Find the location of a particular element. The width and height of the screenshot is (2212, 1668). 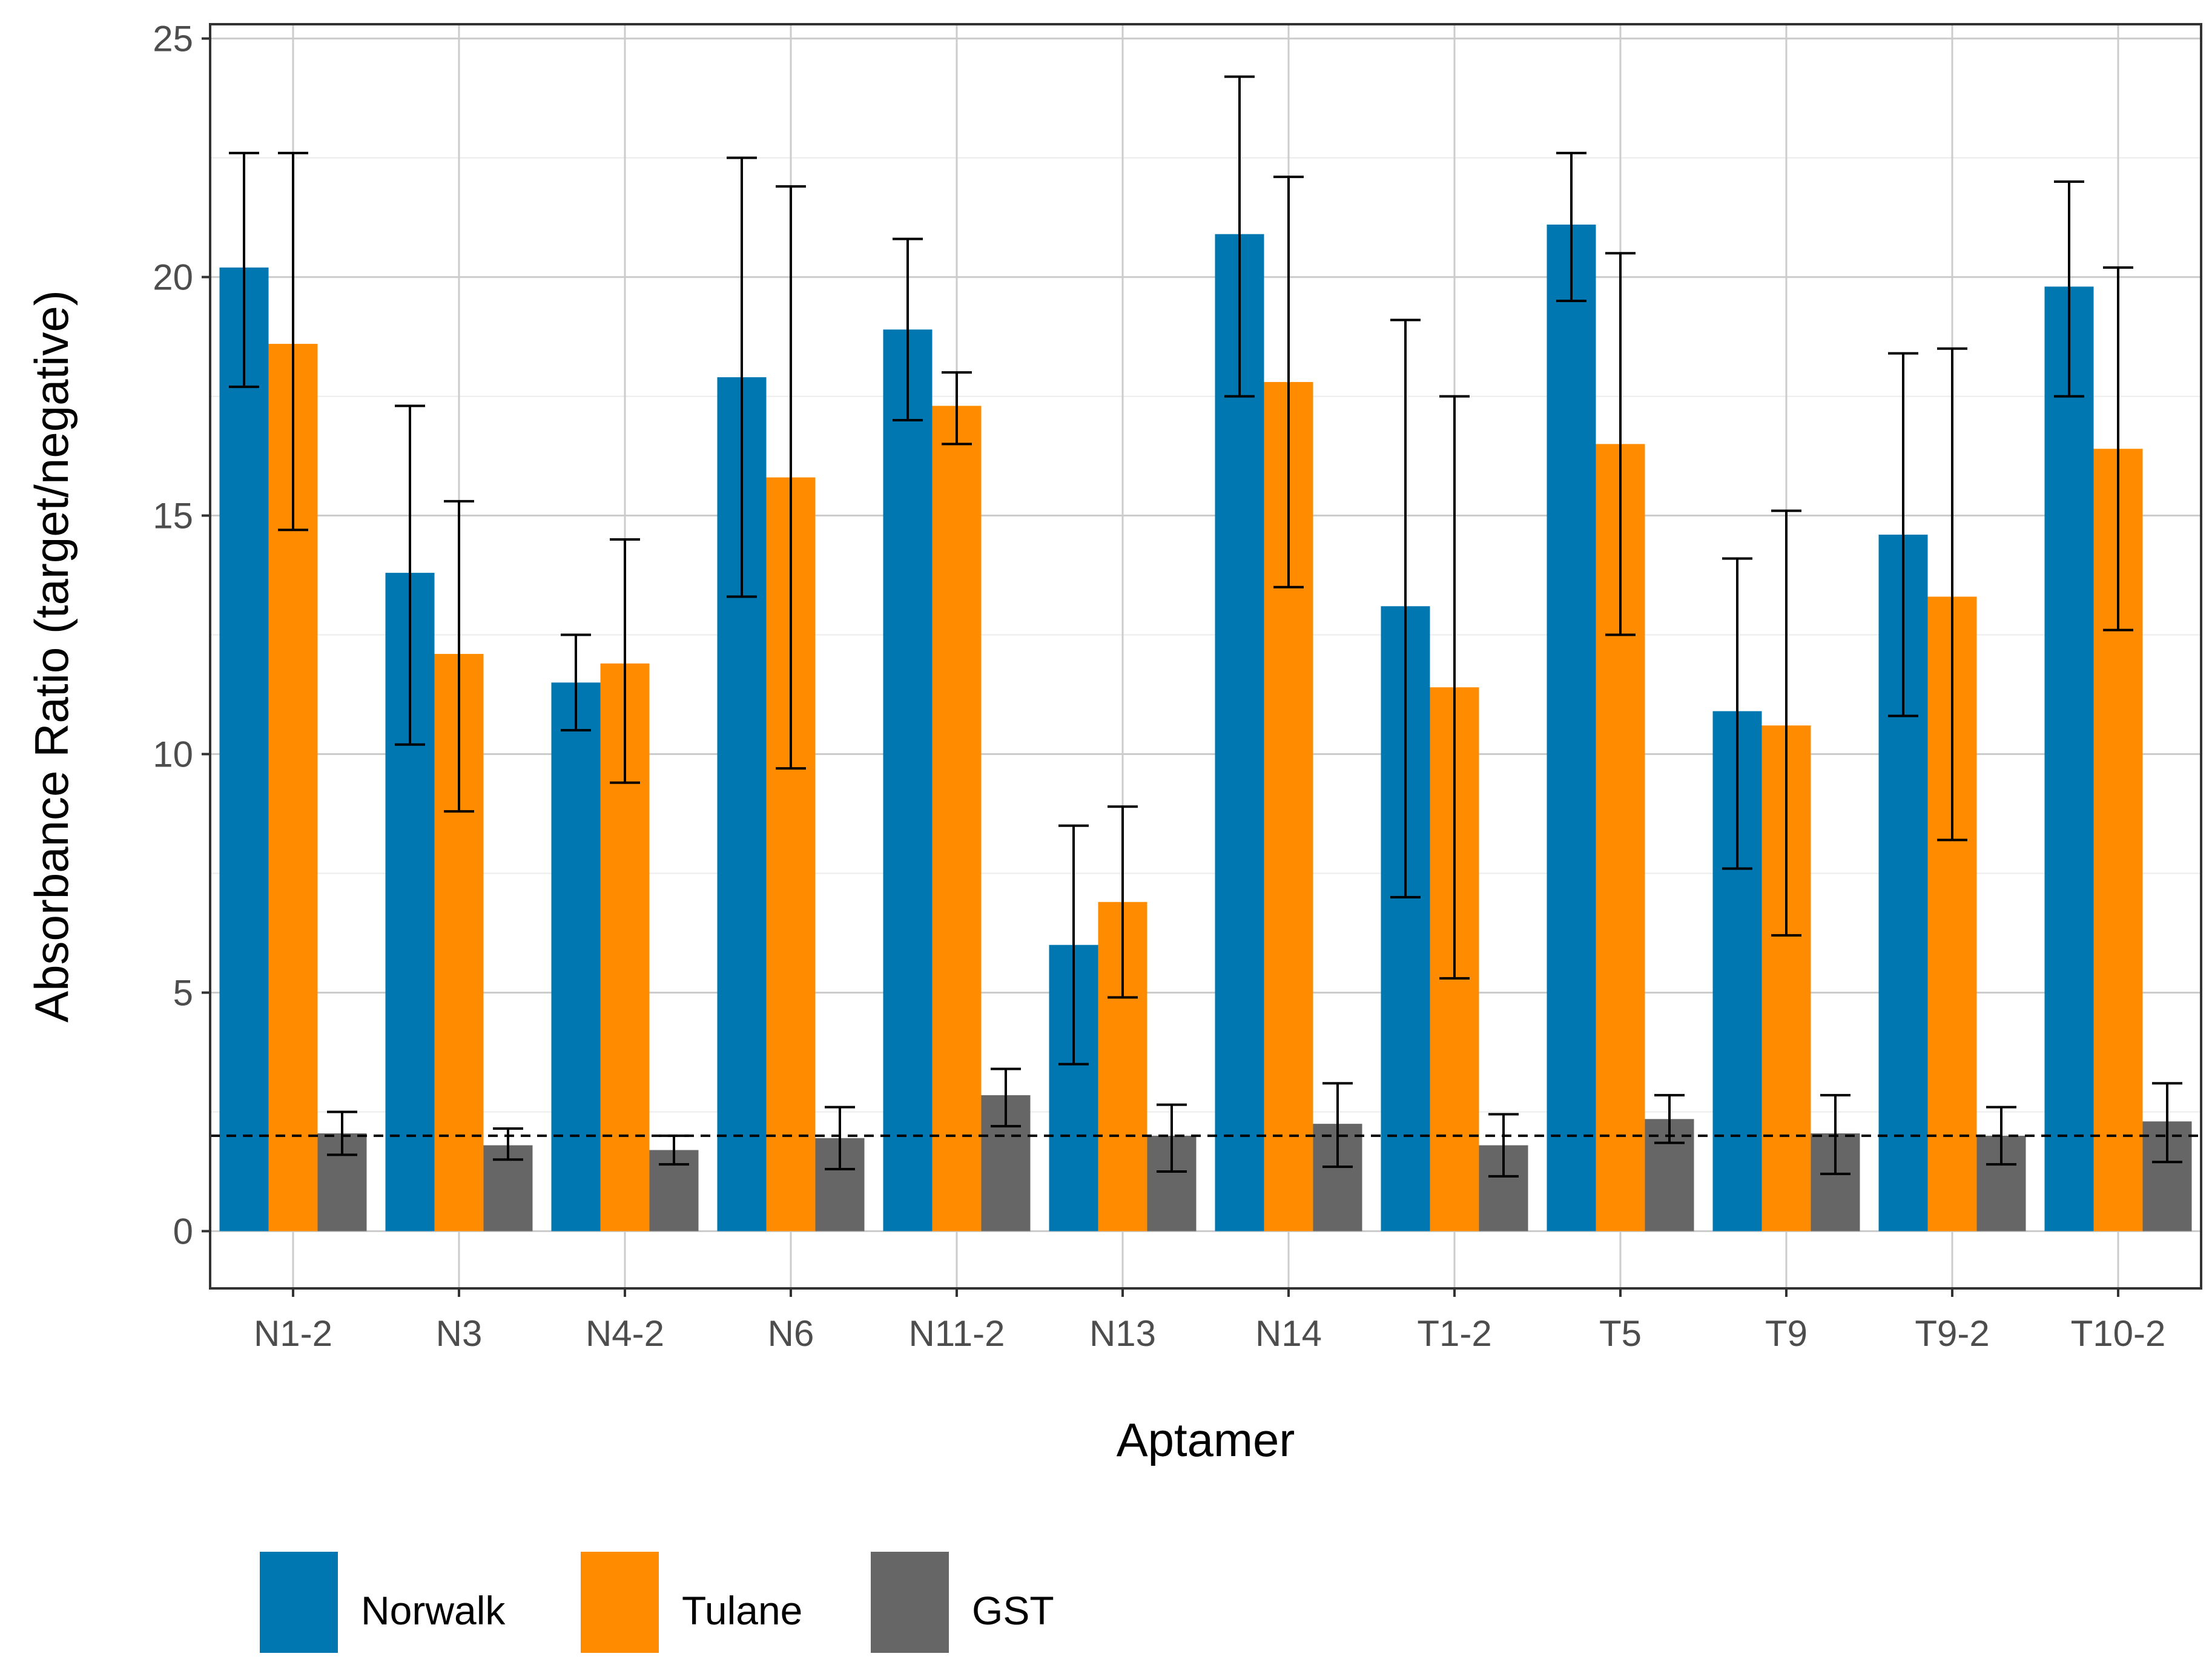

x-tick-label-t5: T5 is located at coordinates (1620, 1333).